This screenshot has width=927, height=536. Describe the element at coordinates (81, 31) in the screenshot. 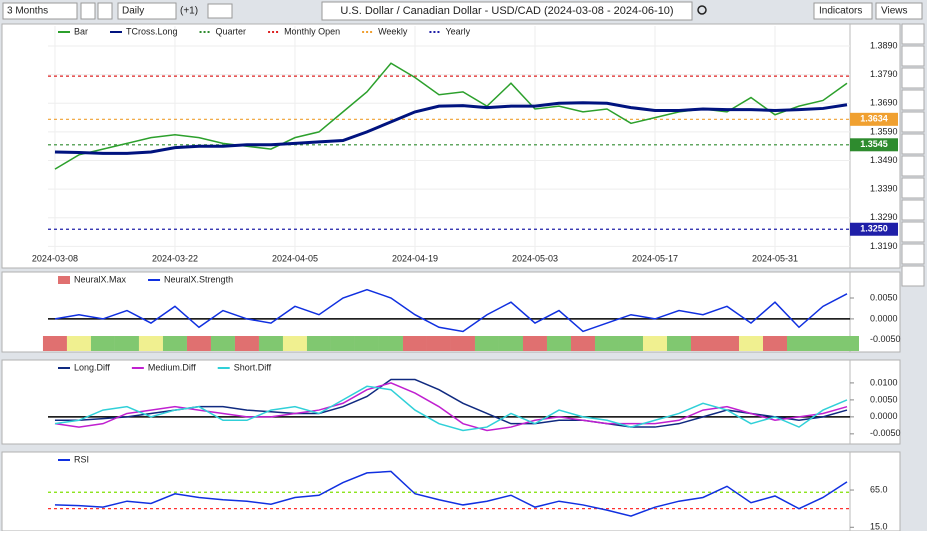

I see `legend-label: Bar` at that location.